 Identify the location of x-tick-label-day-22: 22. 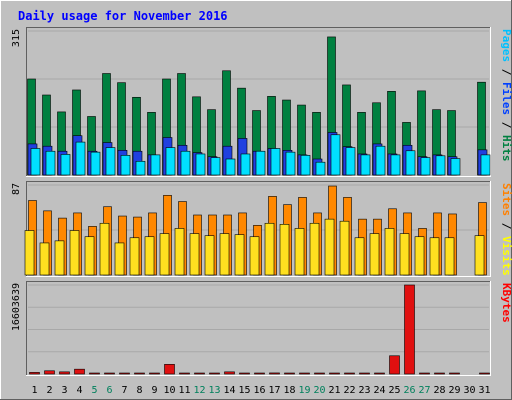
(349, 390).